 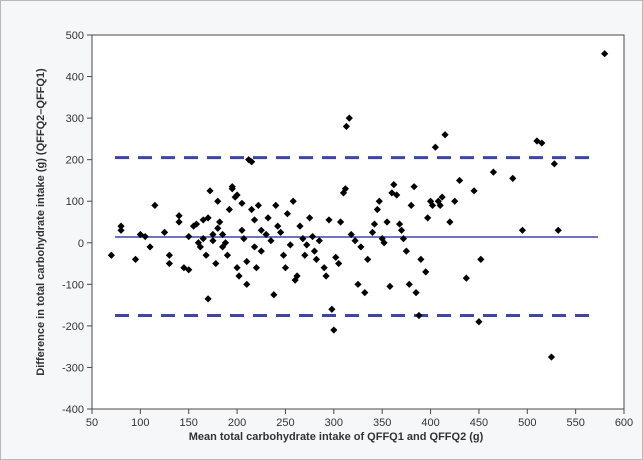 I want to click on x-tick-label: 250, so click(x=285, y=423).